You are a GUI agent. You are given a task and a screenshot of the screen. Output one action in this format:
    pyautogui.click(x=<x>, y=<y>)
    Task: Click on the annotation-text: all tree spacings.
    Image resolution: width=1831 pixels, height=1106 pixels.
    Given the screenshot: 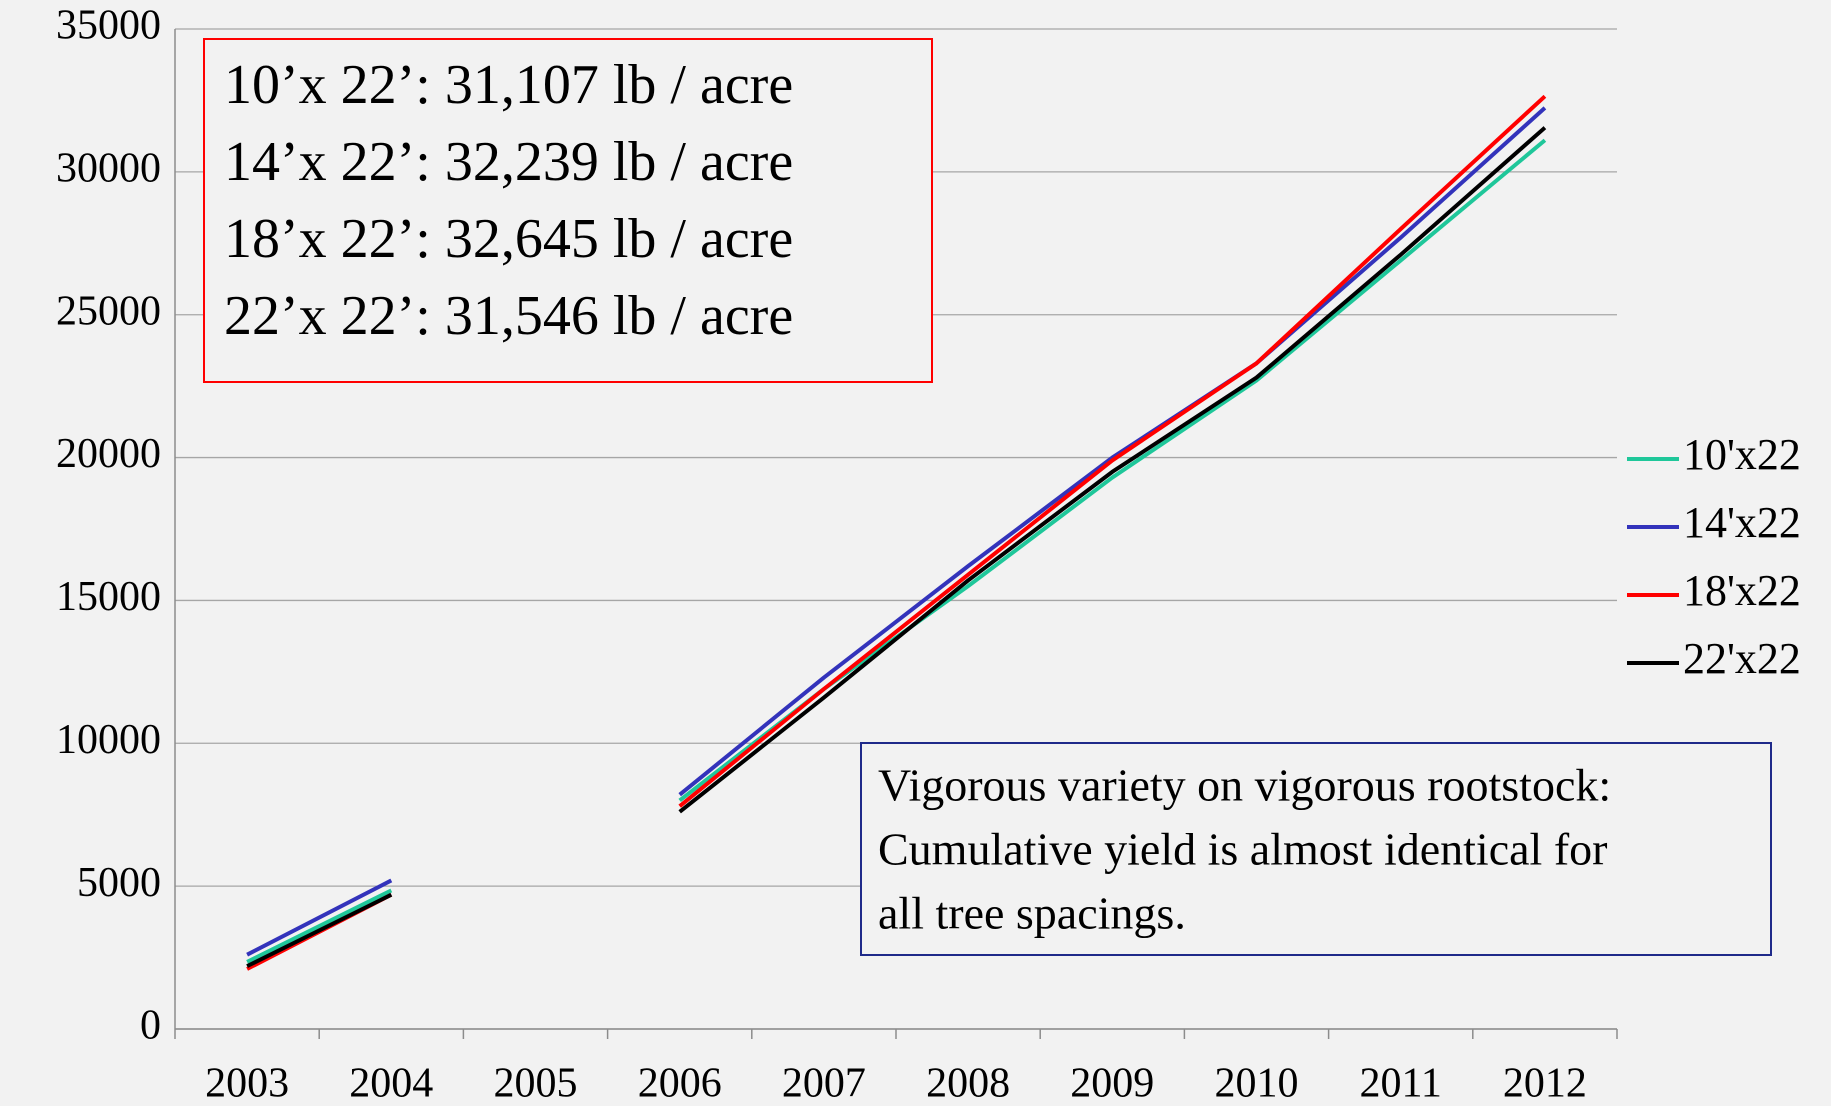 What is the action you would take?
    pyautogui.click(x=1032, y=913)
    